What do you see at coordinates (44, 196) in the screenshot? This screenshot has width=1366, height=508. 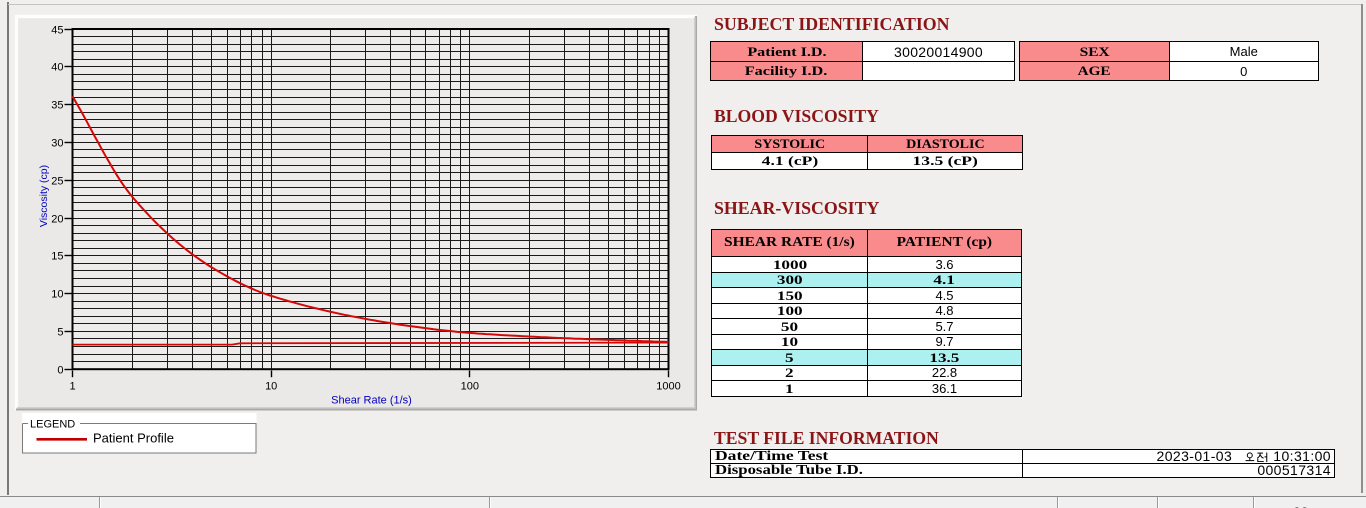 I see `svg-text: Viscosity (cp)` at bounding box center [44, 196].